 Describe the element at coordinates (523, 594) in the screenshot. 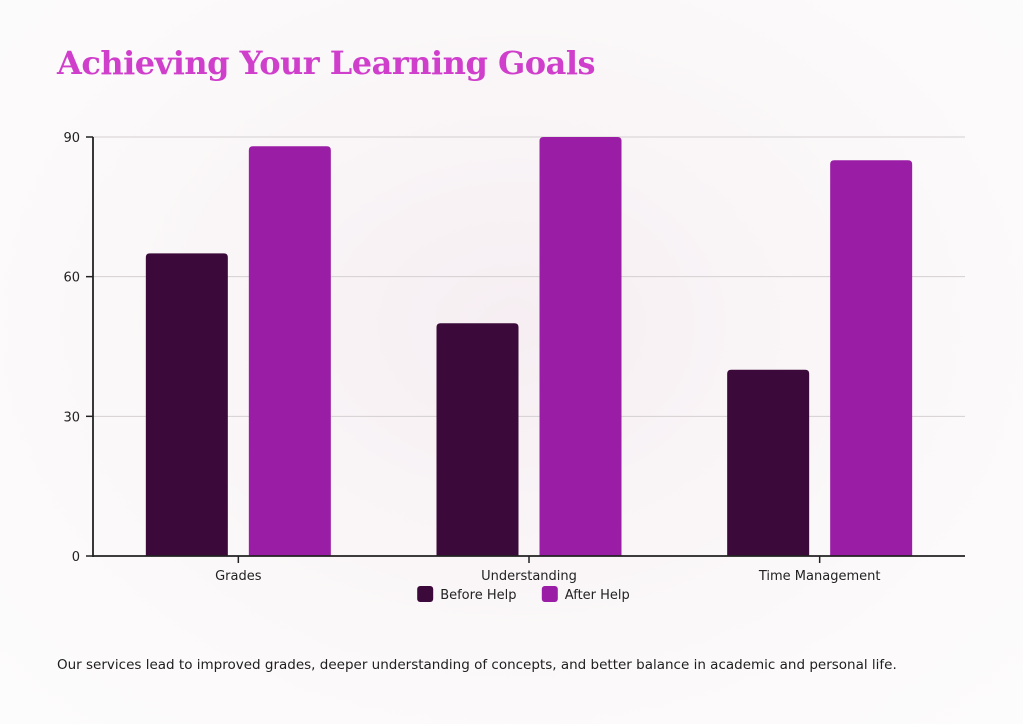

I see `legend: Before Help After Help` at that location.